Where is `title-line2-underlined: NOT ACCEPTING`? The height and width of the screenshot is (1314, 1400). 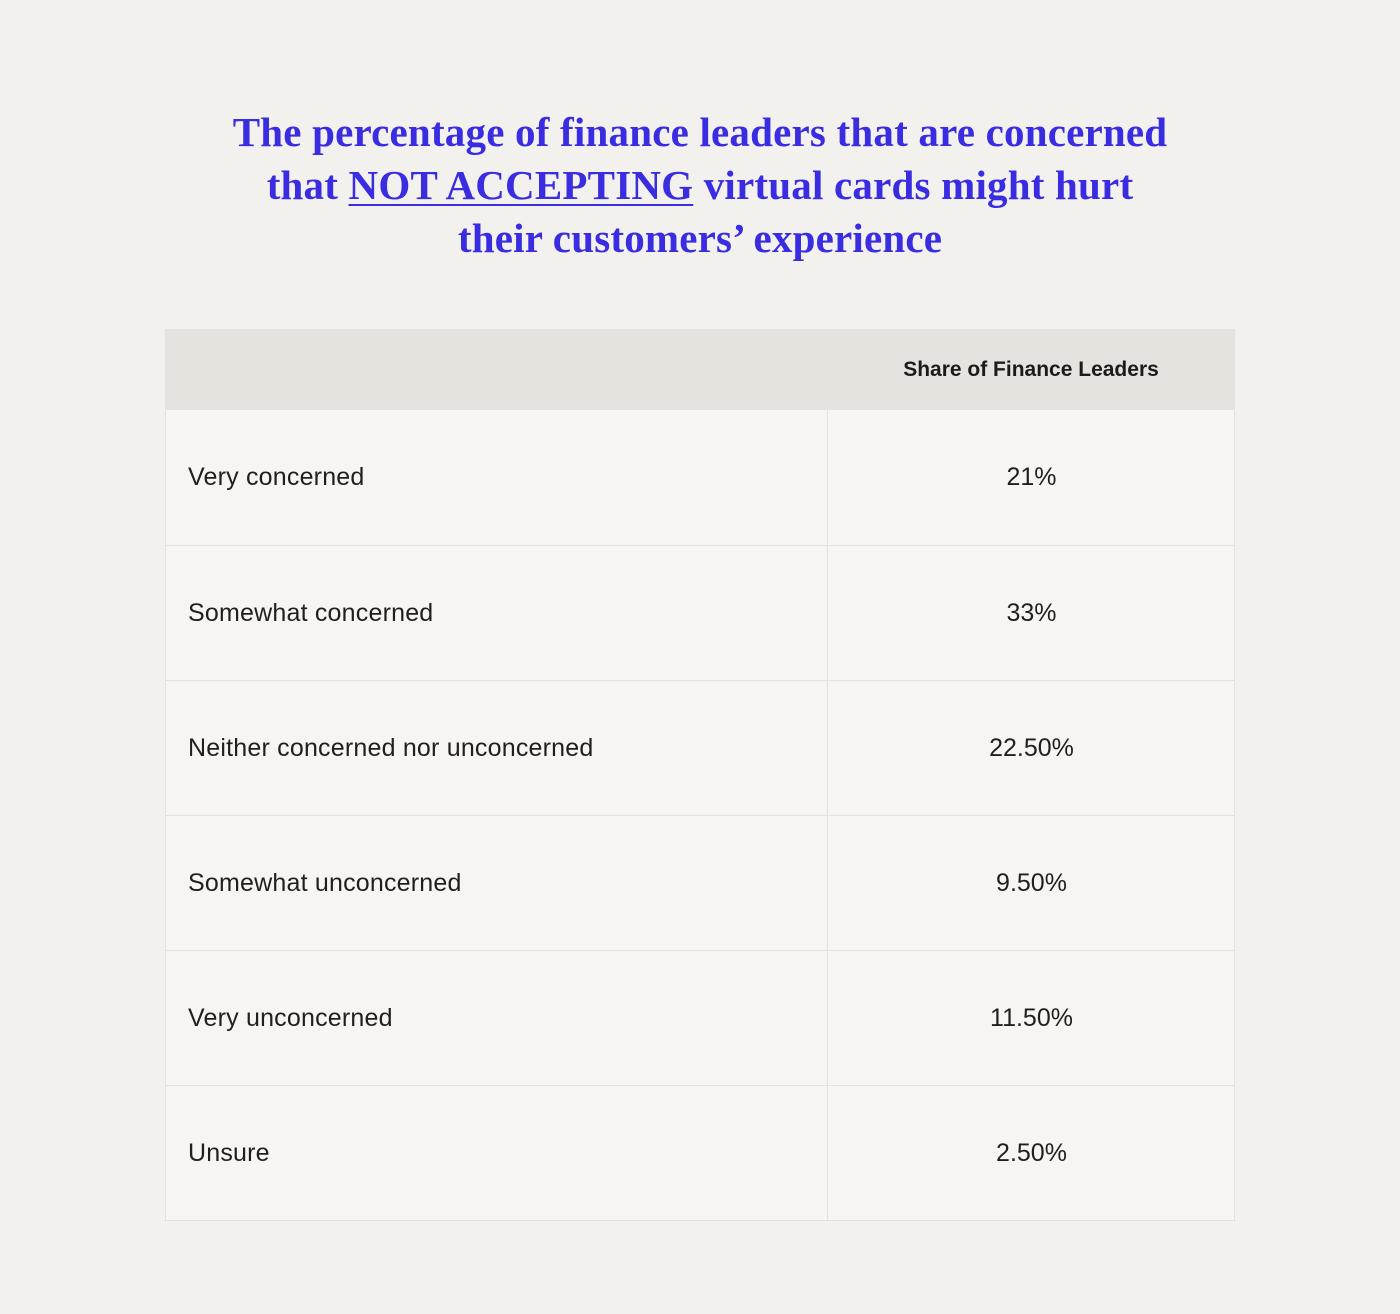 title-line2-underlined: NOT ACCEPTING is located at coordinates (521, 185).